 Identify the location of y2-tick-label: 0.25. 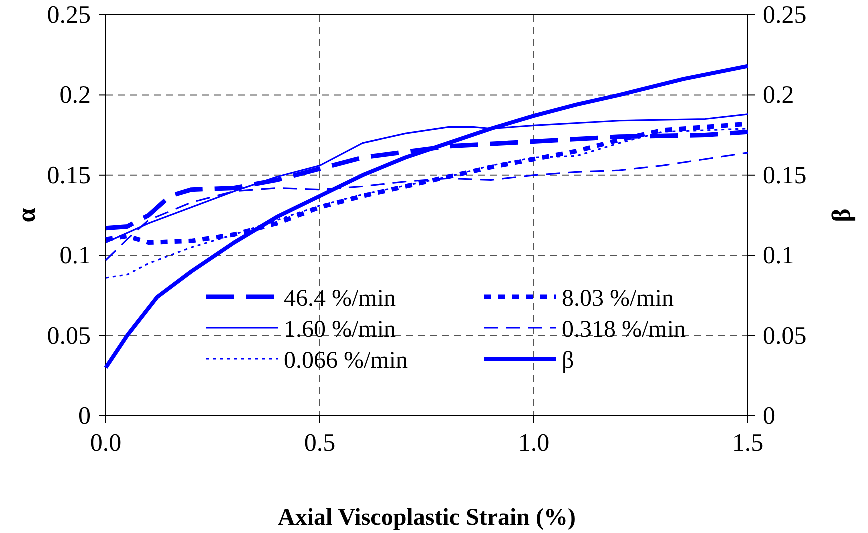
(785, 15).